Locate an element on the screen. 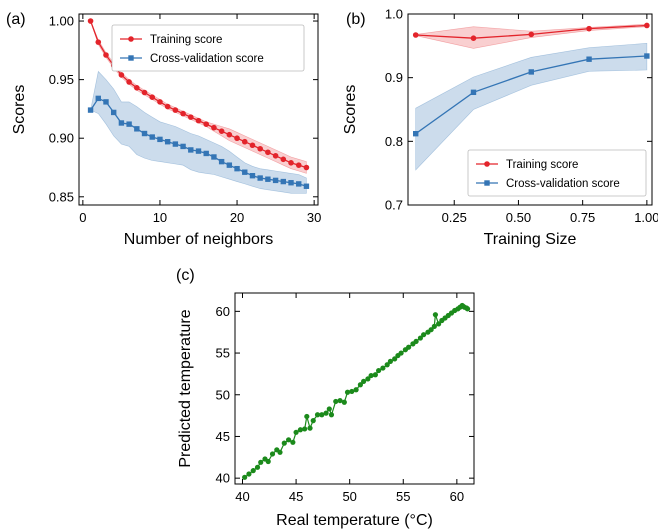 The width and height of the screenshot is (658, 529). x-tick-label: 10 is located at coordinates (160, 217).